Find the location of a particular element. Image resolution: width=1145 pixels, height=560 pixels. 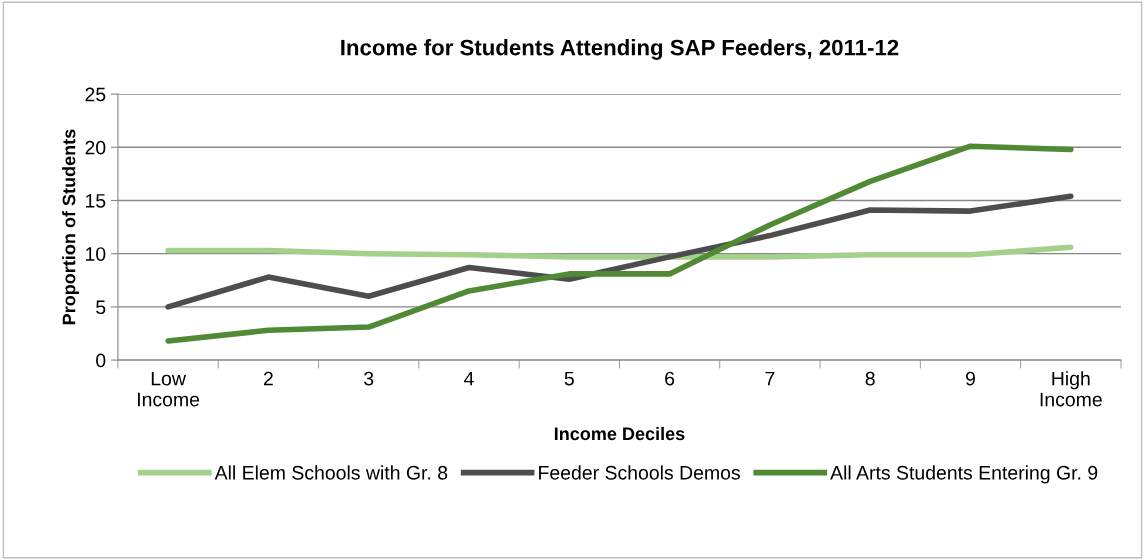

x-tick-label: 5 is located at coordinates (569, 378).